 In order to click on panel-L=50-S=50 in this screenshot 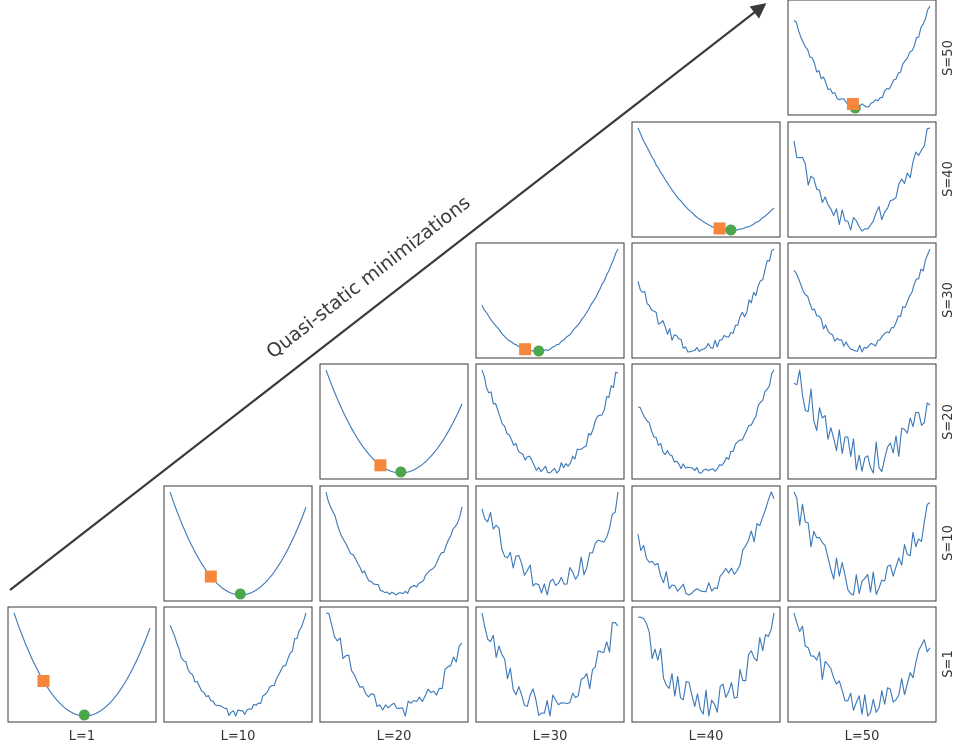, I will do `click(862, 58)`.